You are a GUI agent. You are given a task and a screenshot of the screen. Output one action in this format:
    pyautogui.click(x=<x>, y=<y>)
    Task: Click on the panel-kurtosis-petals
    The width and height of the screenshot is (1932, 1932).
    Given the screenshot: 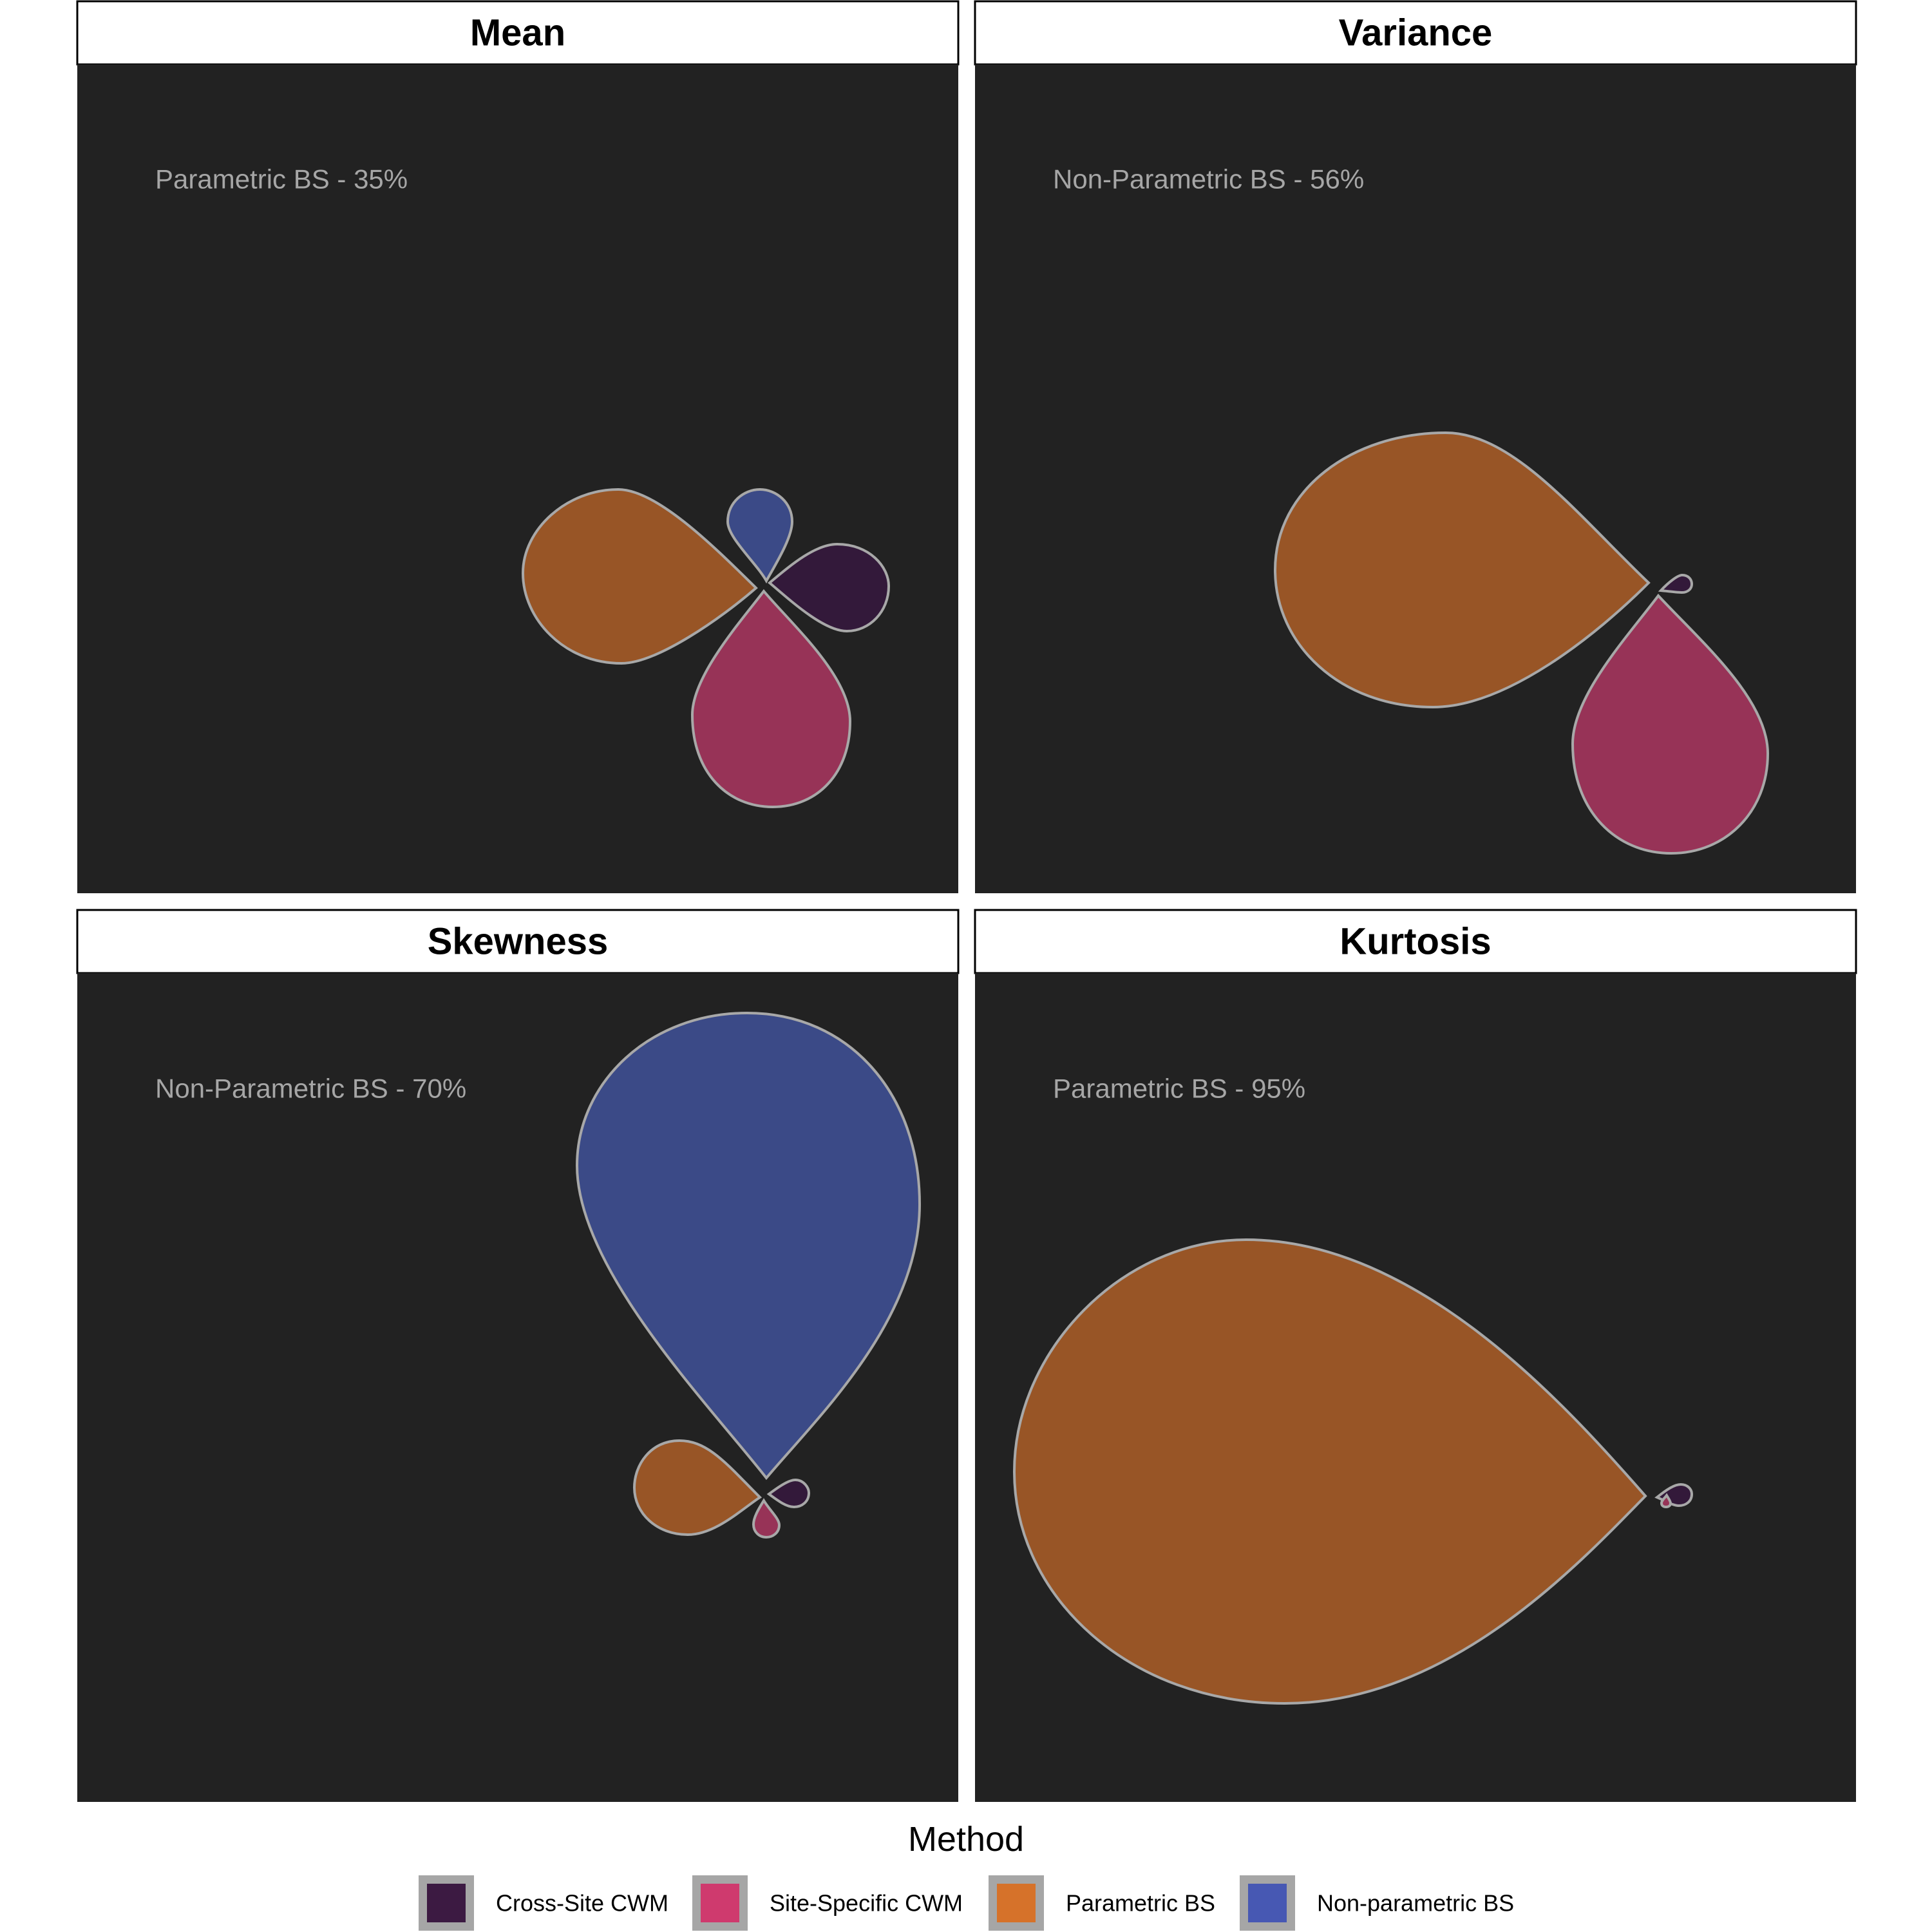 What is the action you would take?
    pyautogui.click(x=1353, y=1471)
    